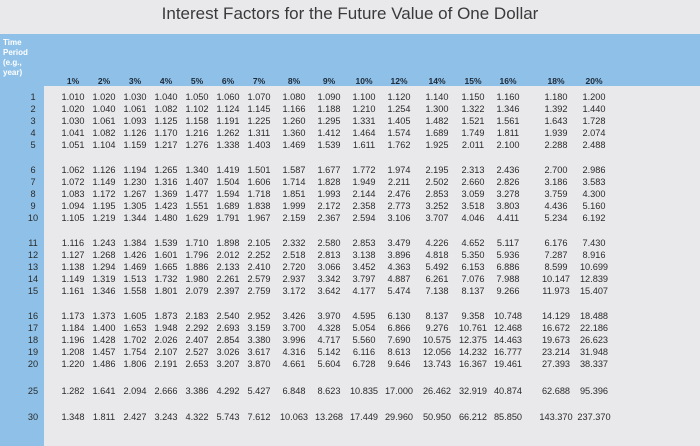  What do you see at coordinates (594, 255) in the screenshot?
I see `table-cell: 8.916` at bounding box center [594, 255].